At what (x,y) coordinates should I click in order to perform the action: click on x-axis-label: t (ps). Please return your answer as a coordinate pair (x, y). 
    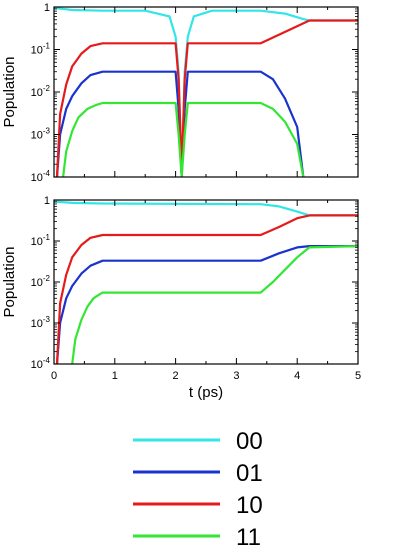
    Looking at the image, I should click on (206, 392).